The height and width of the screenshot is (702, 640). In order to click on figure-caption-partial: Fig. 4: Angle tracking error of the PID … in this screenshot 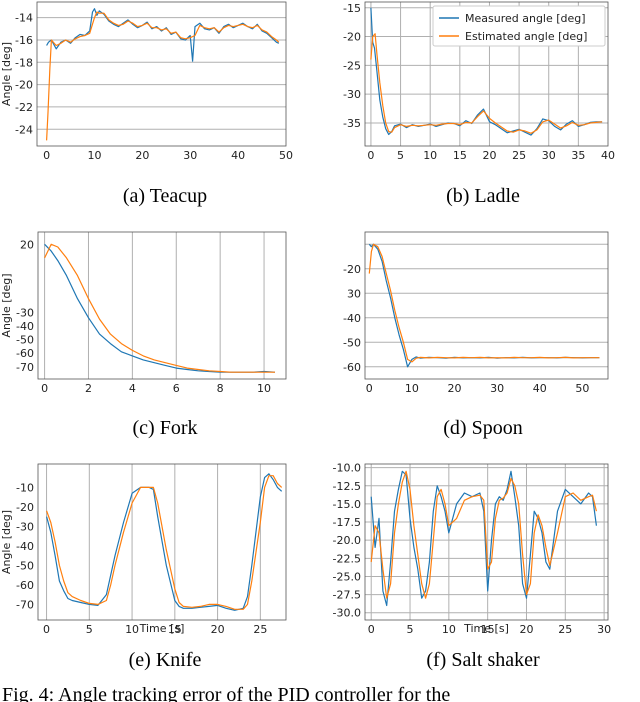, I will do `click(226, 693)`.